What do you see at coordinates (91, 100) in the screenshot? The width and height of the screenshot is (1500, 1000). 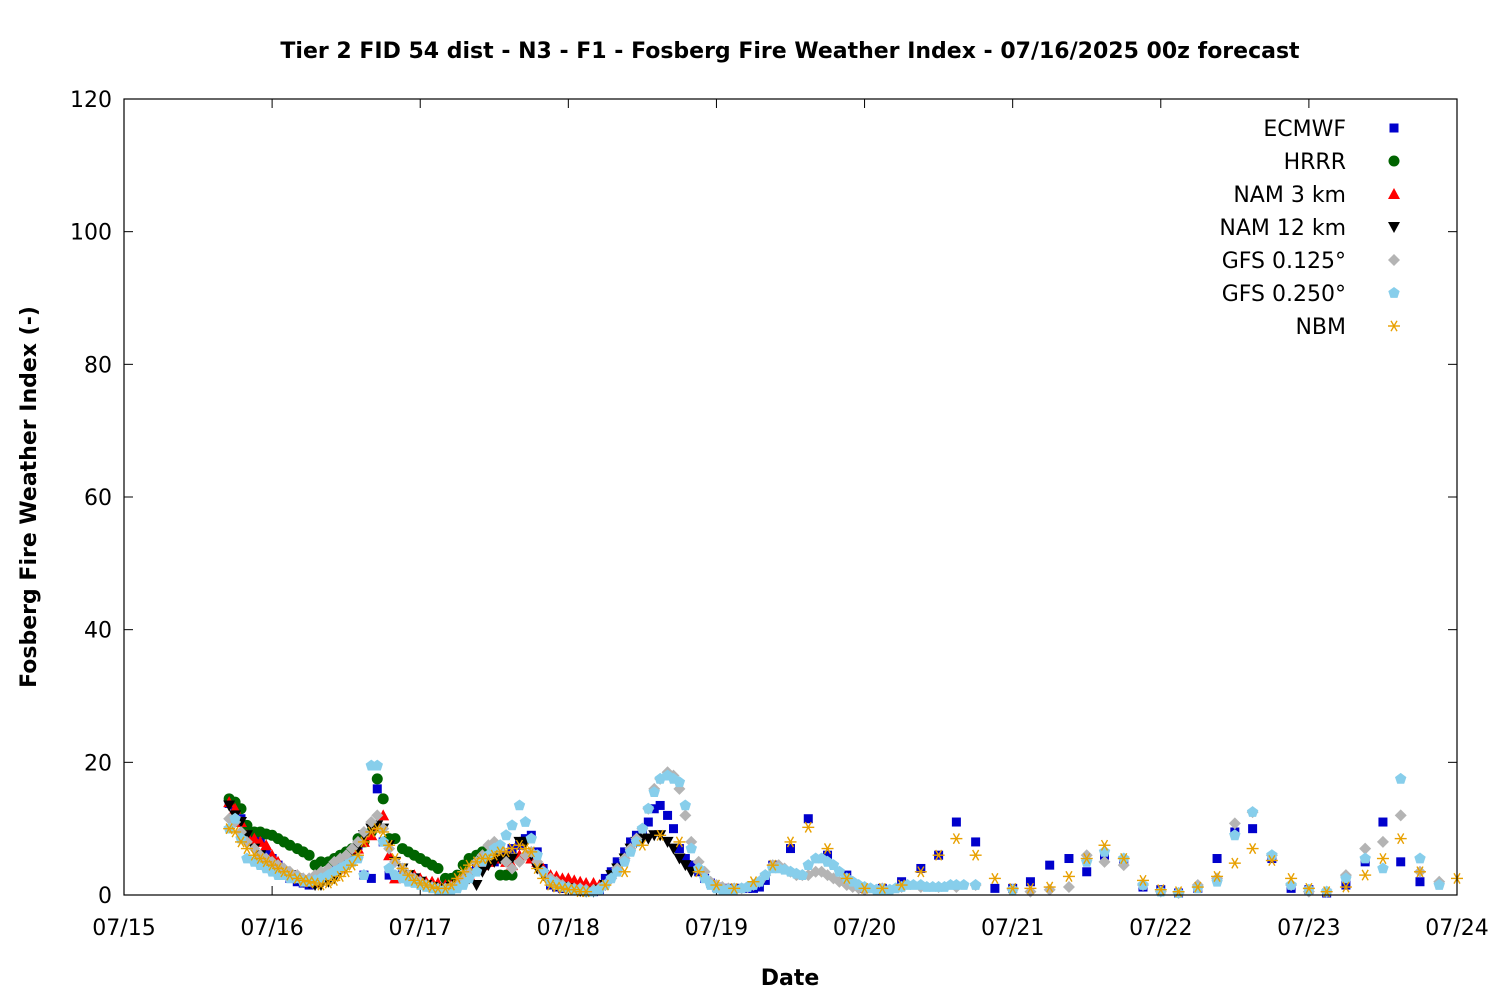 I see `y-tick-label: 120` at bounding box center [91, 100].